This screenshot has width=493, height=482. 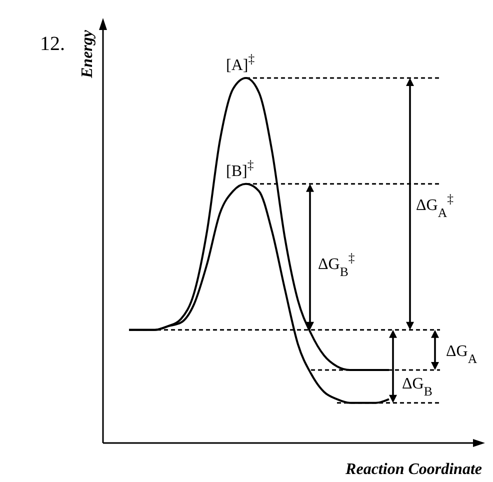 I want to click on annotation: ΔG$_{B}$, so click(x=417, y=386).